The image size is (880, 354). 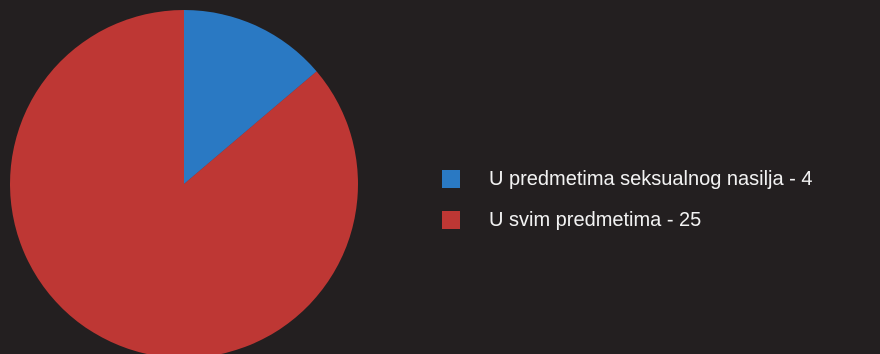 I want to click on legend-label-sexual-violence: U predmetima seksualnog nasilja - 4, so click(x=651, y=179).